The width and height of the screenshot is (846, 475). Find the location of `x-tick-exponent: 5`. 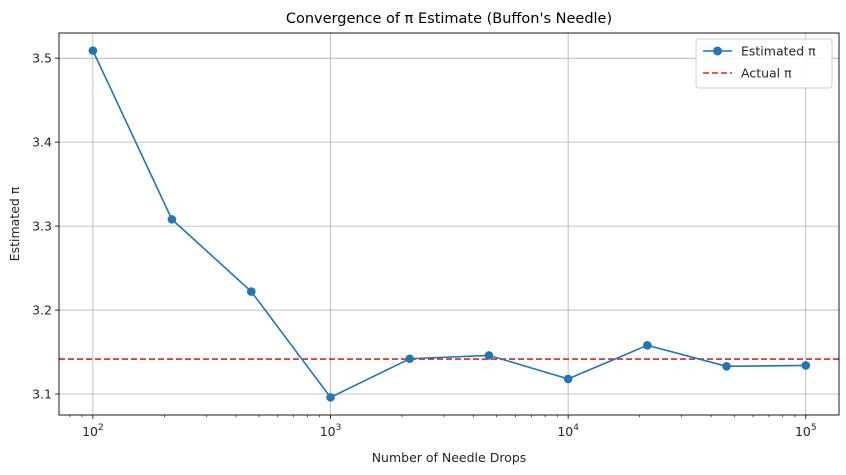

x-tick-exponent: 5 is located at coordinates (814, 428).